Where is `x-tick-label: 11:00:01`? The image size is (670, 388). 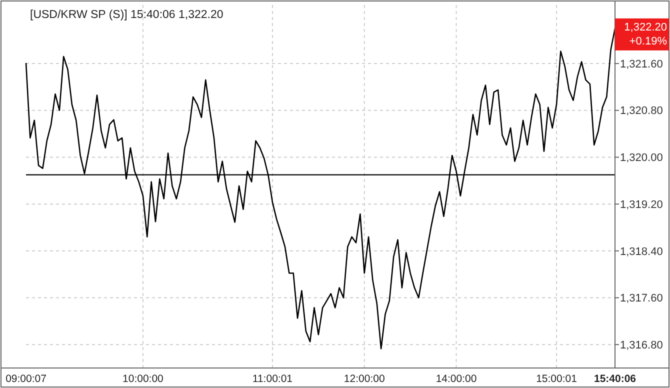 x-tick-label: 11:00:01 is located at coordinates (272, 379).